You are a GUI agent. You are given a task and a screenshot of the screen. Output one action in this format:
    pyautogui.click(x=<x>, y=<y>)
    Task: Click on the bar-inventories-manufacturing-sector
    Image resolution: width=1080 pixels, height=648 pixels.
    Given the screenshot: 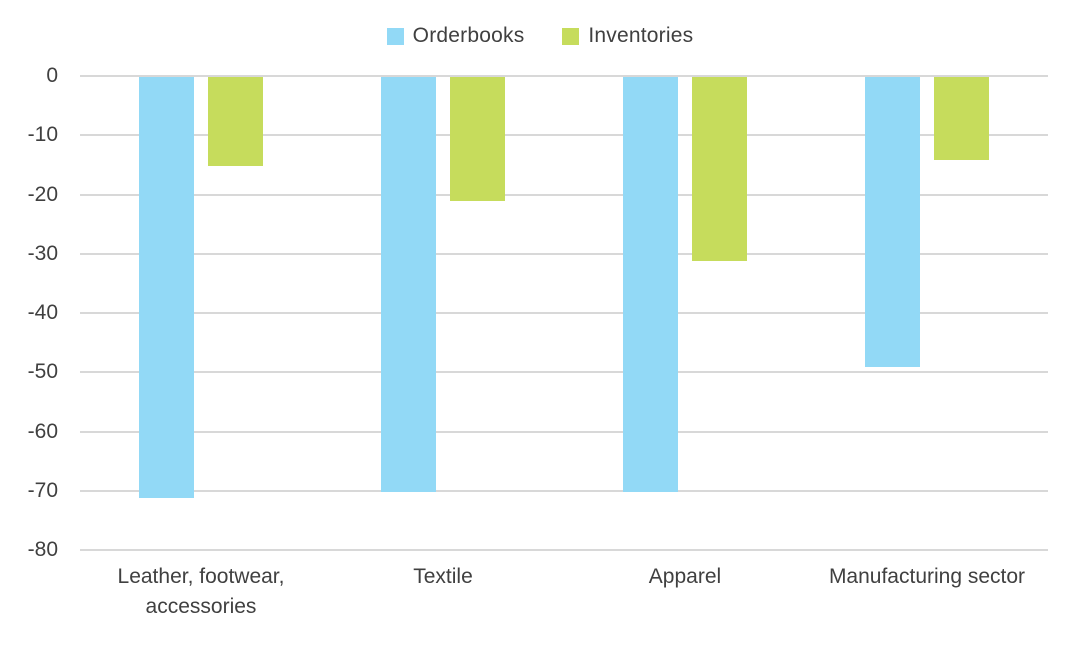 What is the action you would take?
    pyautogui.click(x=961, y=118)
    